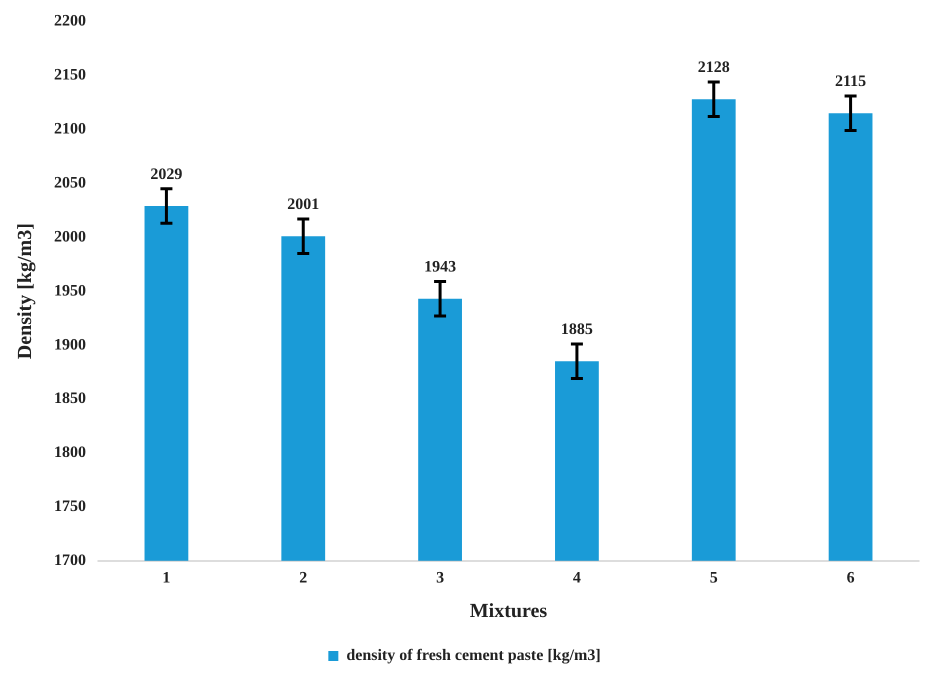  What do you see at coordinates (70, 507) in the screenshot?
I see `y-tick-label: 1750` at bounding box center [70, 507].